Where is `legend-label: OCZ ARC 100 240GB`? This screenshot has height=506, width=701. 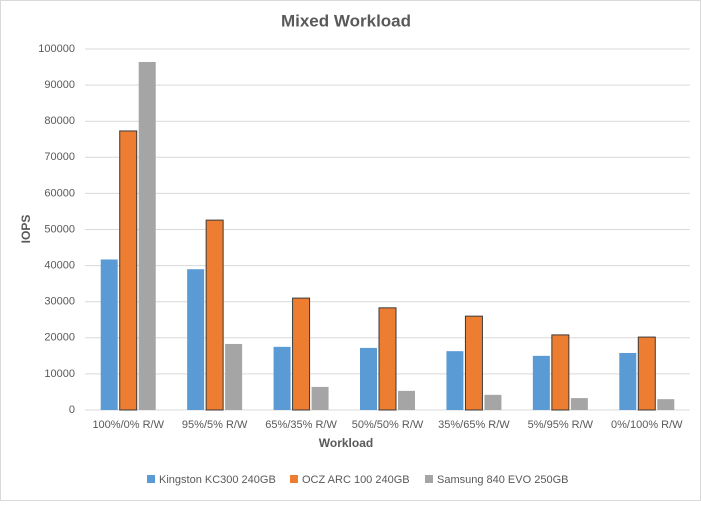 legend-label: OCZ ARC 100 240GB is located at coordinates (356, 480).